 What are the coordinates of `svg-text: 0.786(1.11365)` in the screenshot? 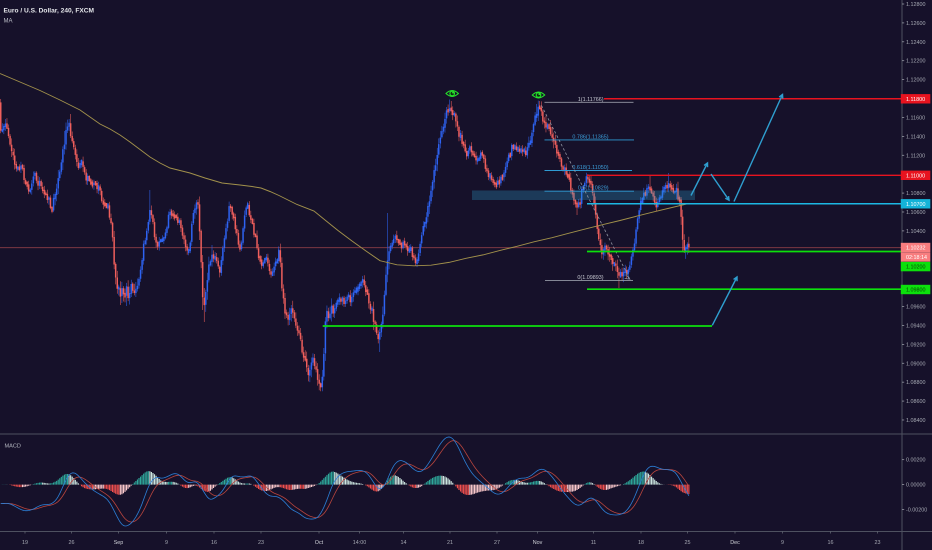 It's located at (590, 137).